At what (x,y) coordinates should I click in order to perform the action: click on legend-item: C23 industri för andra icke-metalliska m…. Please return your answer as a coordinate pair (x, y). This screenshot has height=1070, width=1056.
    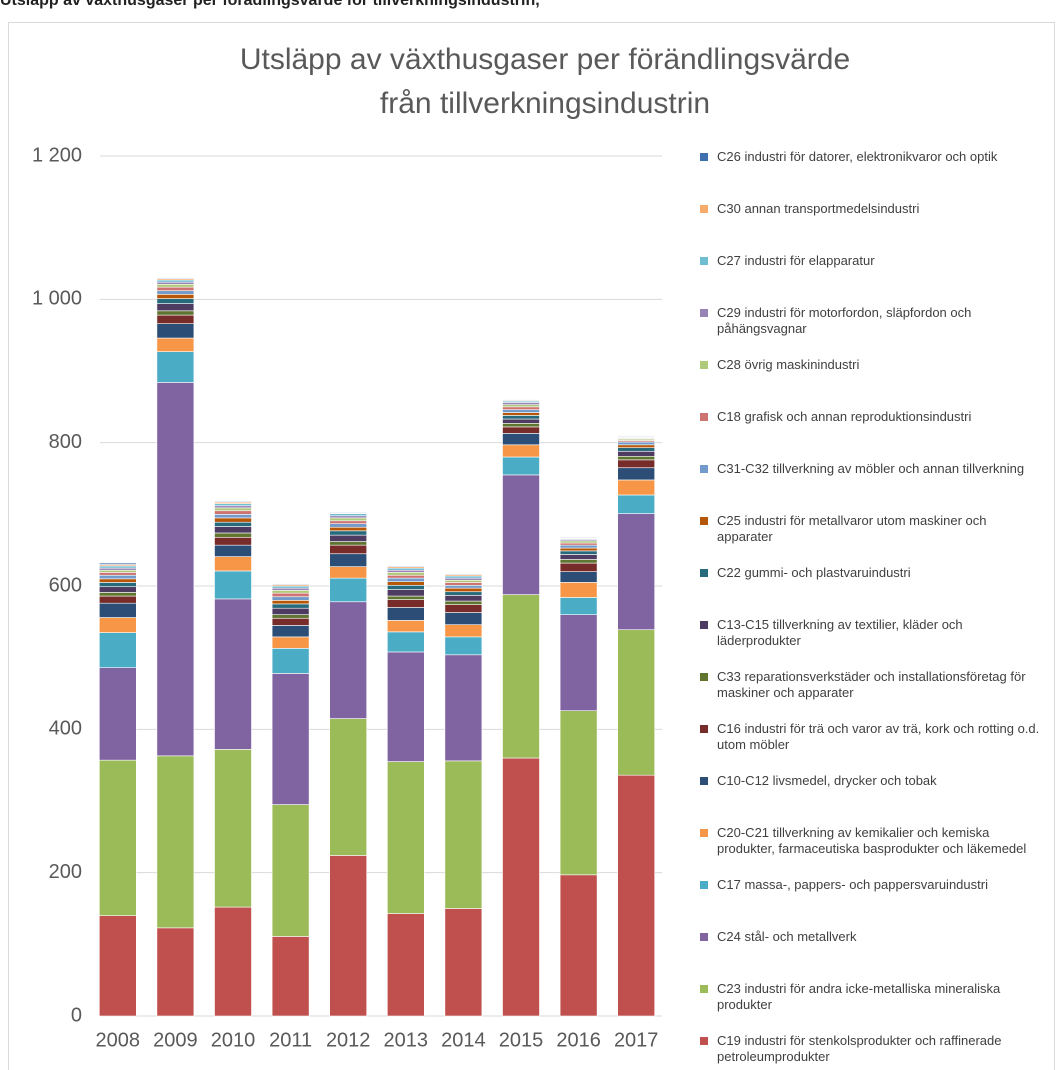
    Looking at the image, I should click on (870, 997).